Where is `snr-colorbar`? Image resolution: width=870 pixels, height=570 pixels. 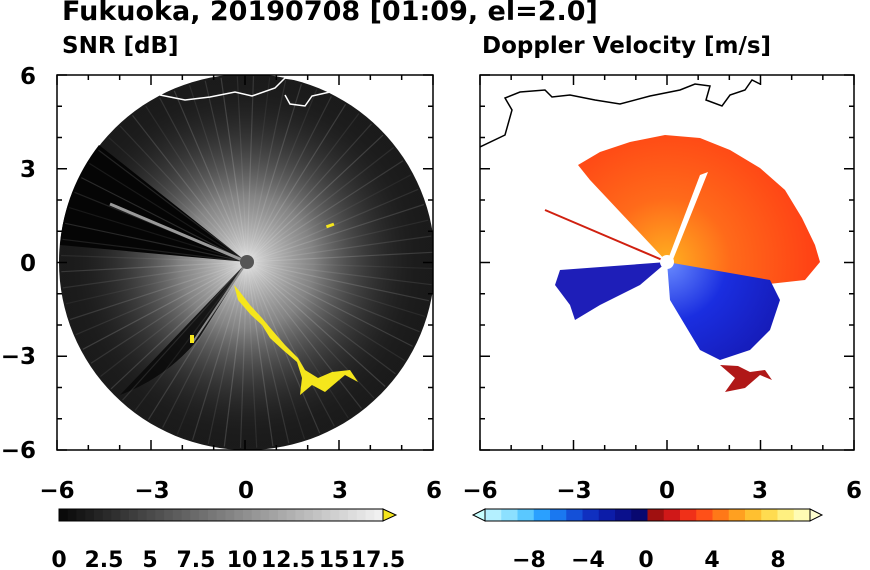
snr-colorbar is located at coordinates (228, 515).